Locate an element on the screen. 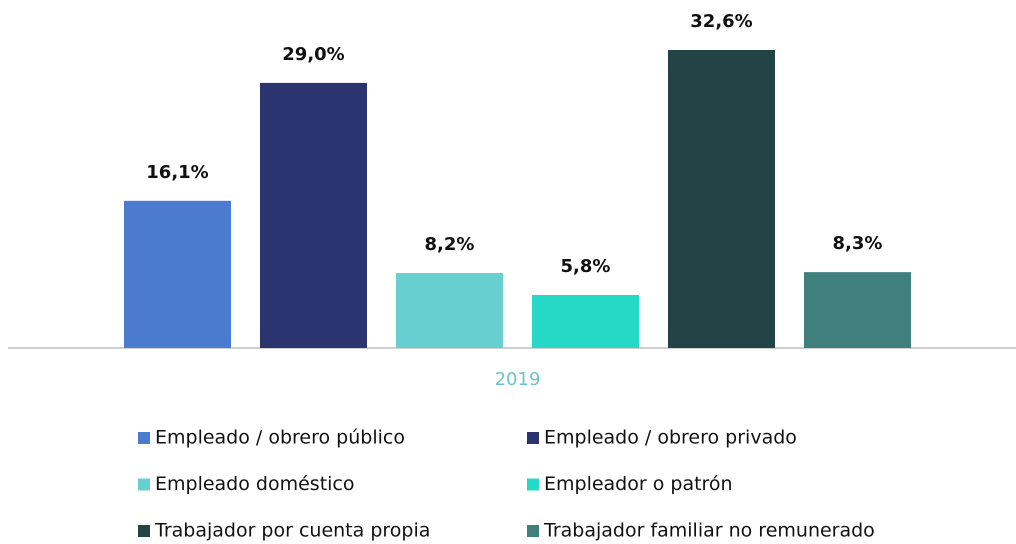 The height and width of the screenshot is (544, 1016). data-label: 8,2% is located at coordinates (450, 244).